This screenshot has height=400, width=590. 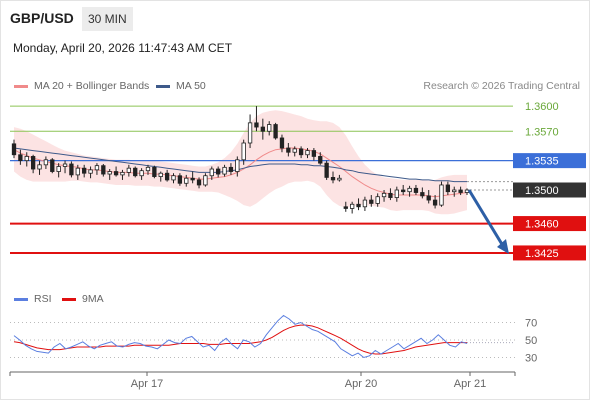 I want to click on instrument-name: GBP/USD, so click(x=42, y=18).